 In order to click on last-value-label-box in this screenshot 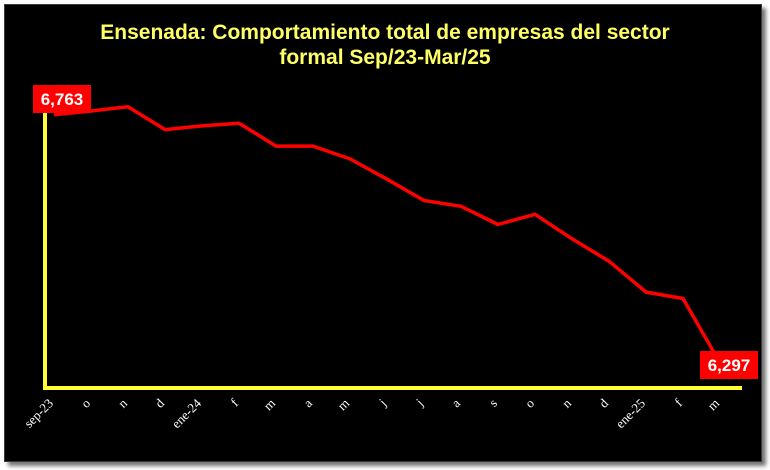, I will do `click(729, 365)`.